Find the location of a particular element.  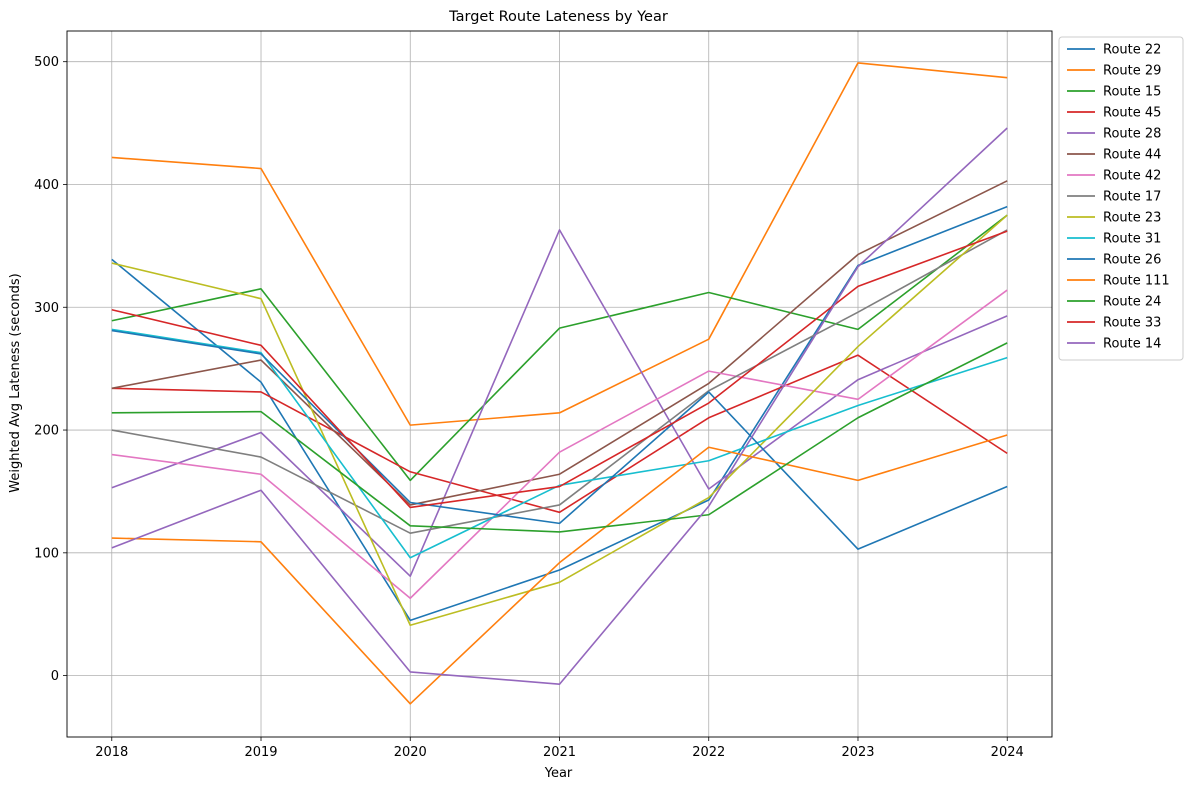

y-tick-label: 100 is located at coordinates (46, 553).